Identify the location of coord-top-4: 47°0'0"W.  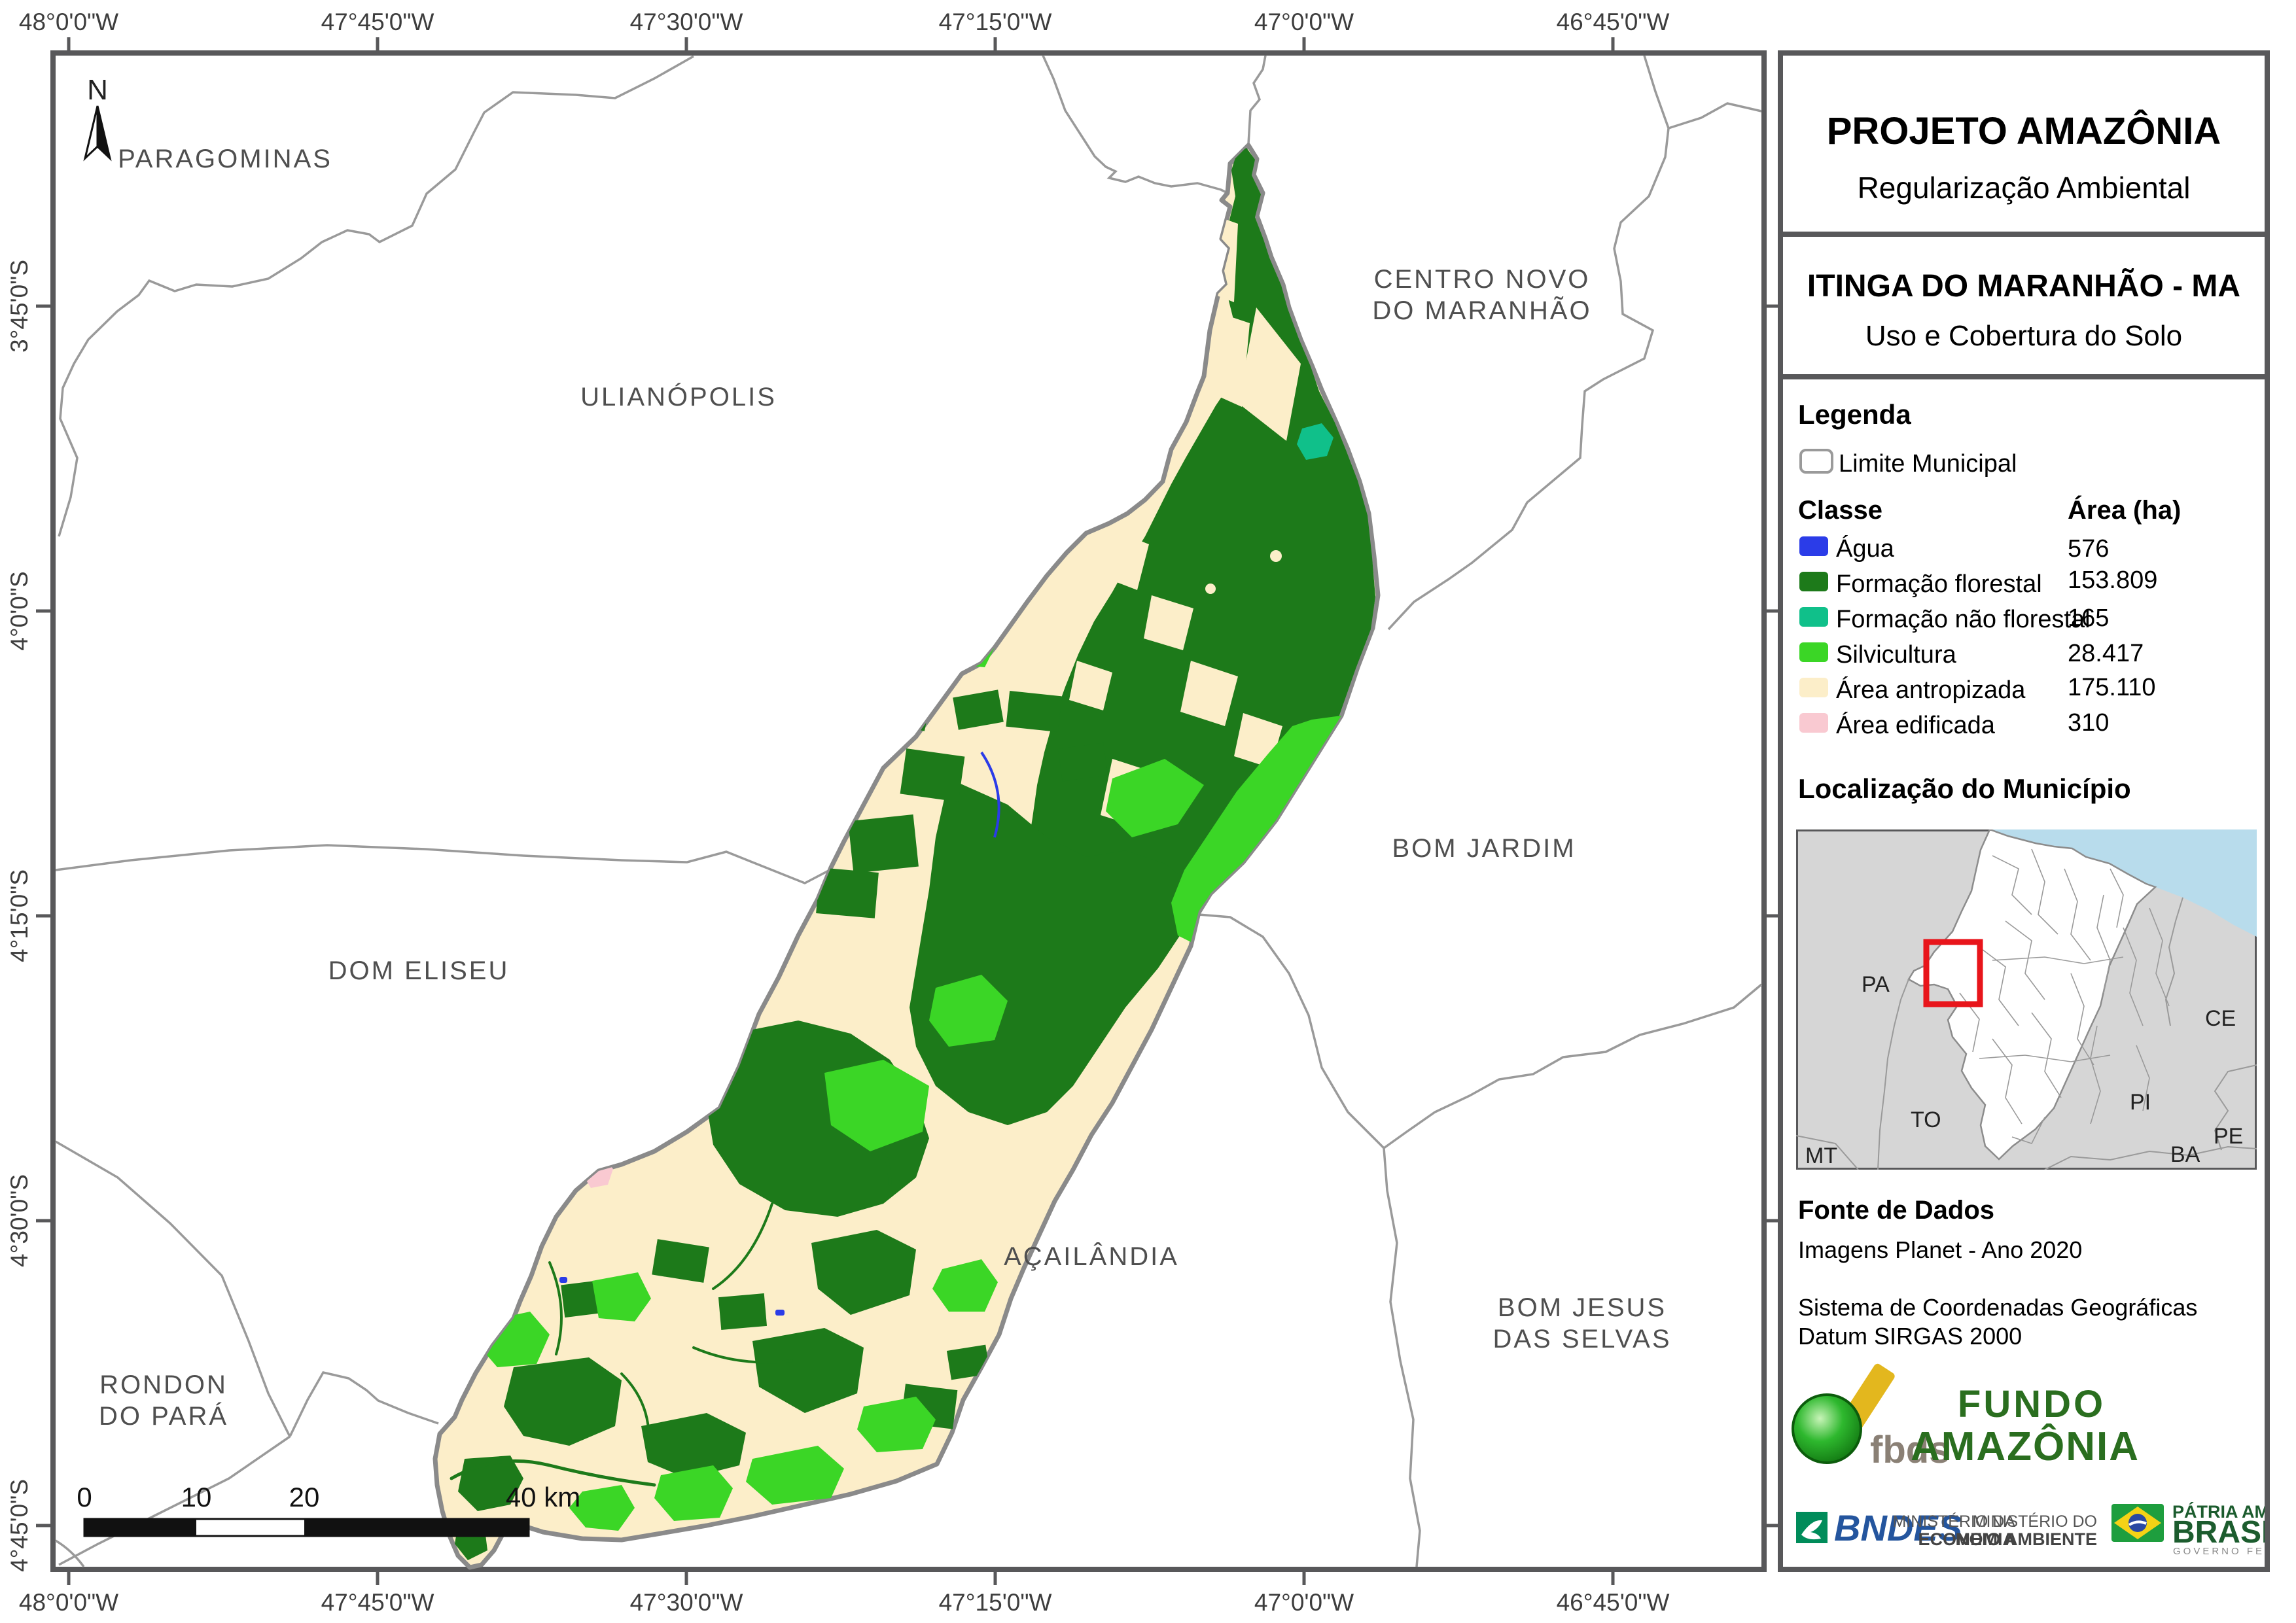
(1304, 22).